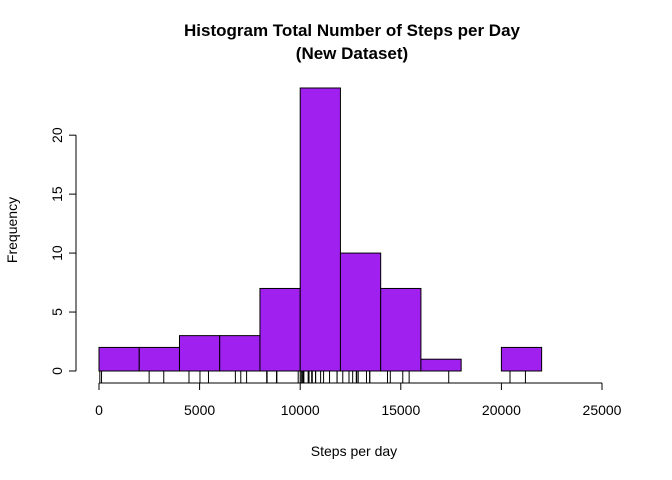 This screenshot has height=480, width=672. I want to click on y-axis-label: Frequency, so click(12, 230).